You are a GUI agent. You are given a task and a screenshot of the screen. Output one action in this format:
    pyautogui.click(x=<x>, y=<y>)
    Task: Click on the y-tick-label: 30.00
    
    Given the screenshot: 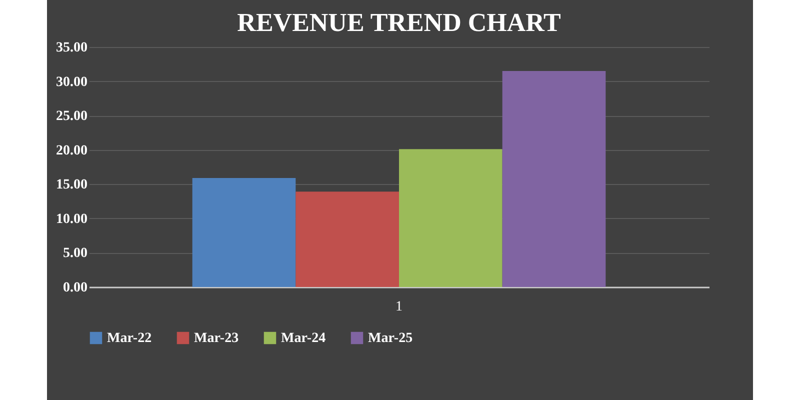 What is the action you would take?
    pyautogui.click(x=72, y=82)
    